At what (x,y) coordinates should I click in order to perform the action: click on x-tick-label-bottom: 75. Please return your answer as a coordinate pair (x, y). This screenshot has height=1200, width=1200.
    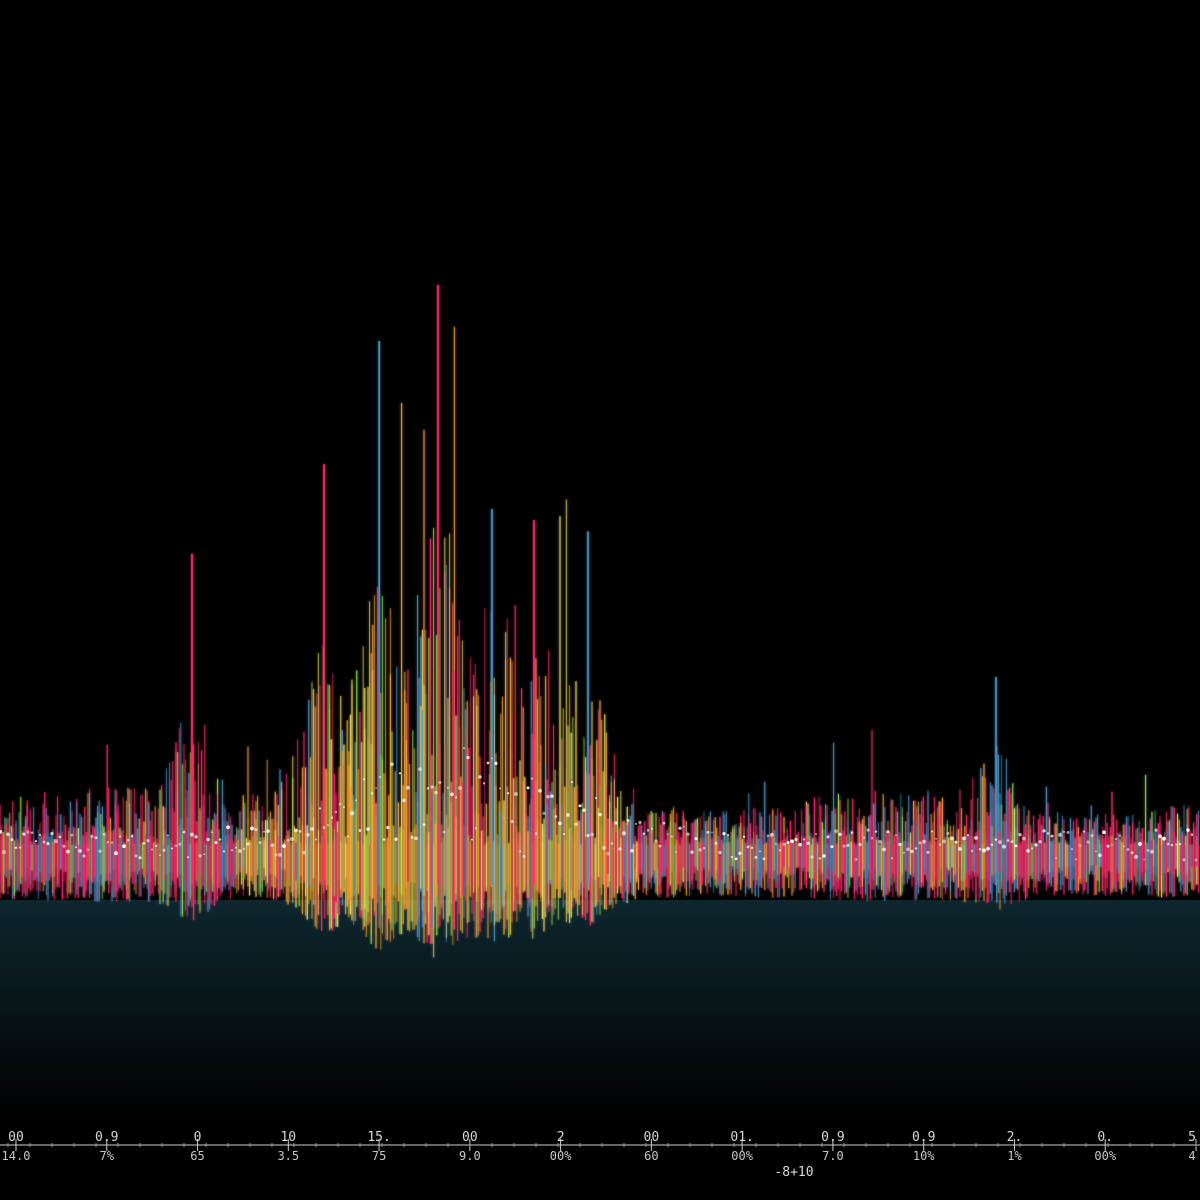
    Looking at the image, I should click on (379, 1156).